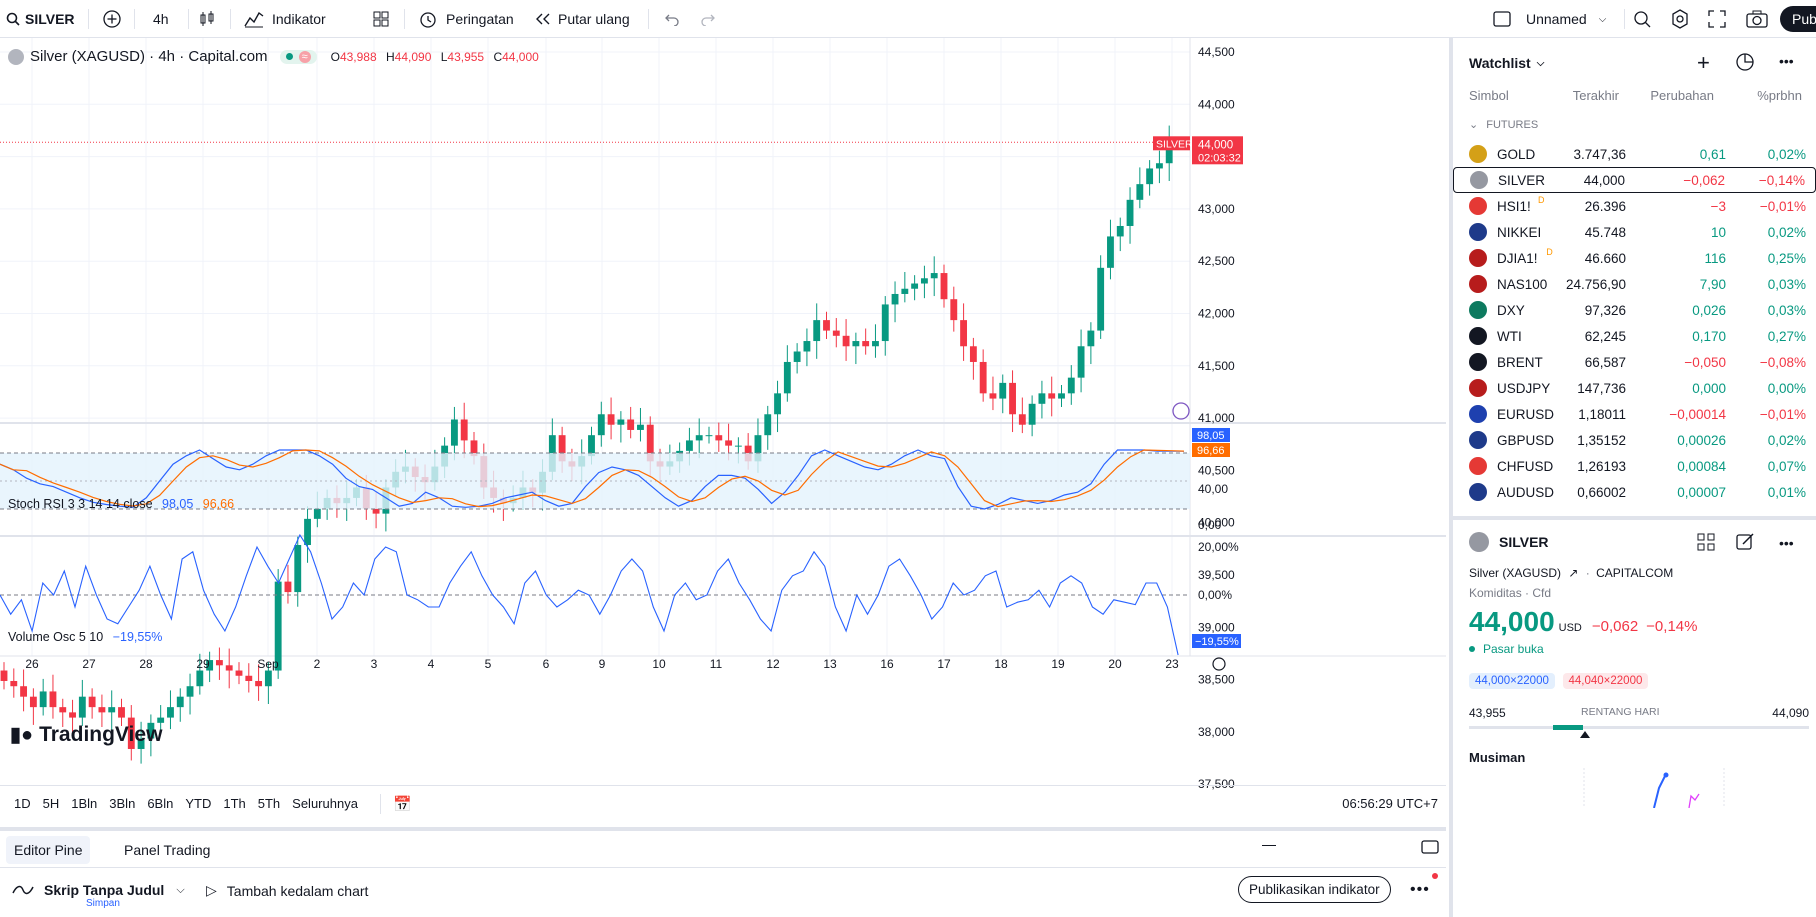  Describe the element at coordinates (1314, 889) in the screenshot. I see `publish-indicator-button: Publikasikan indikator` at that location.